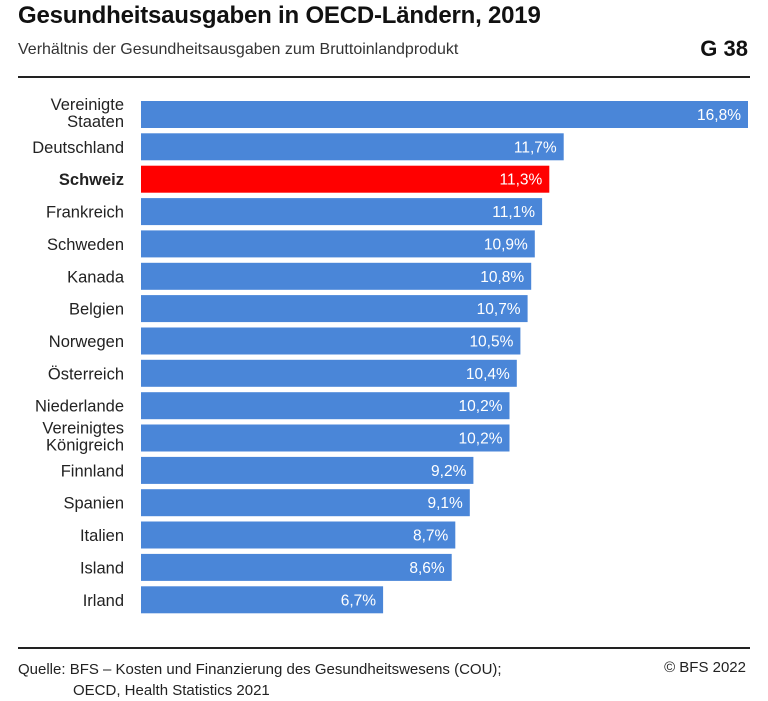 Image resolution: width=768 pixels, height=701 pixels. I want to click on bar-italien, so click(298, 535).